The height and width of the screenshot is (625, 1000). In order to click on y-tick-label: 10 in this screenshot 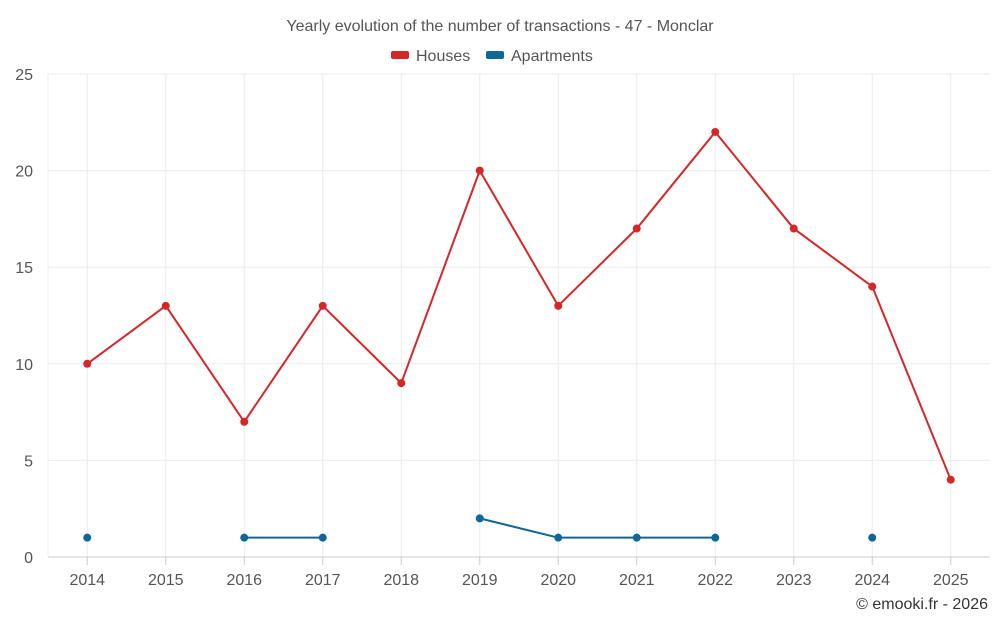, I will do `click(24, 365)`.